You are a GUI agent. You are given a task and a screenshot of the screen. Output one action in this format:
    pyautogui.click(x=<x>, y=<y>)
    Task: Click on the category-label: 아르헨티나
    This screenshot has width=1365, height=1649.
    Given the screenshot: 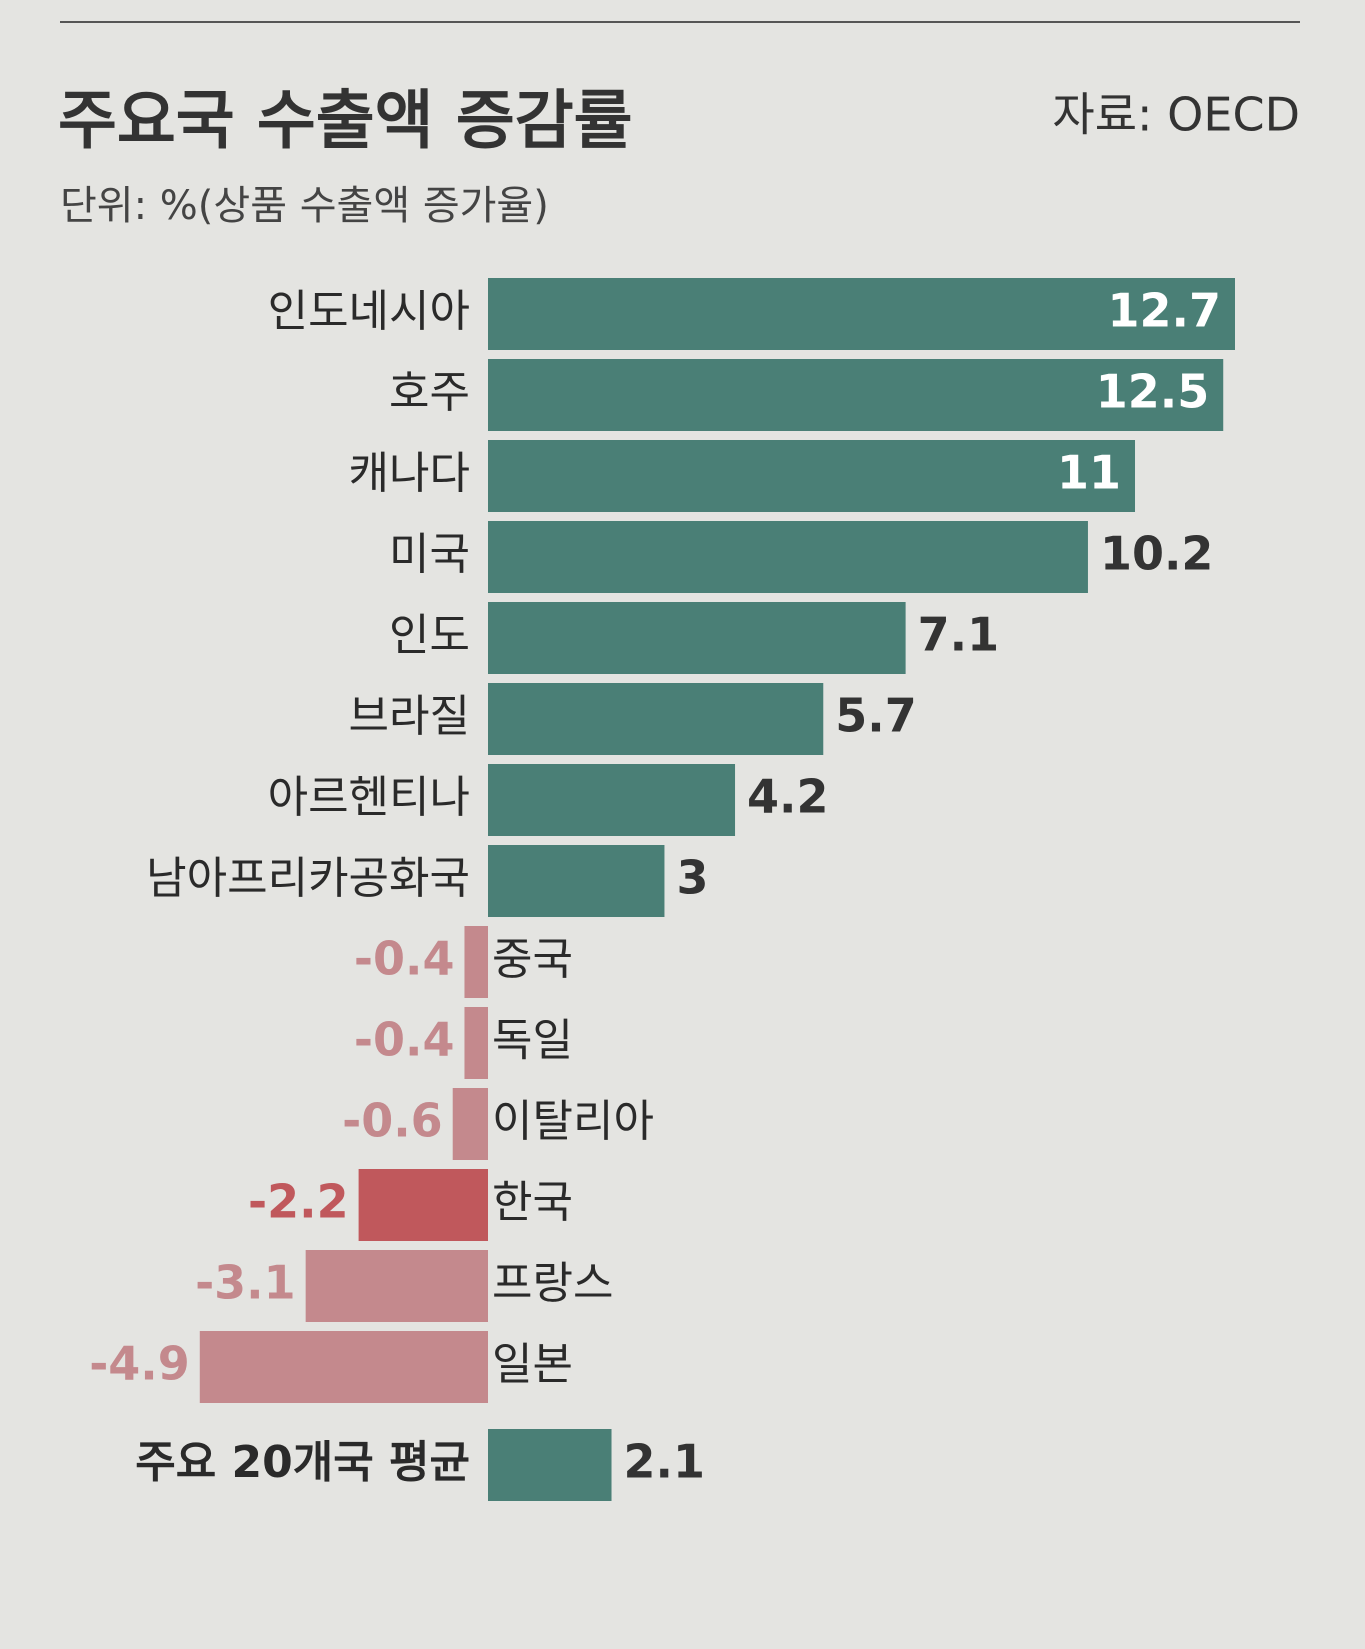 What is the action you would take?
    pyautogui.click(x=369, y=797)
    